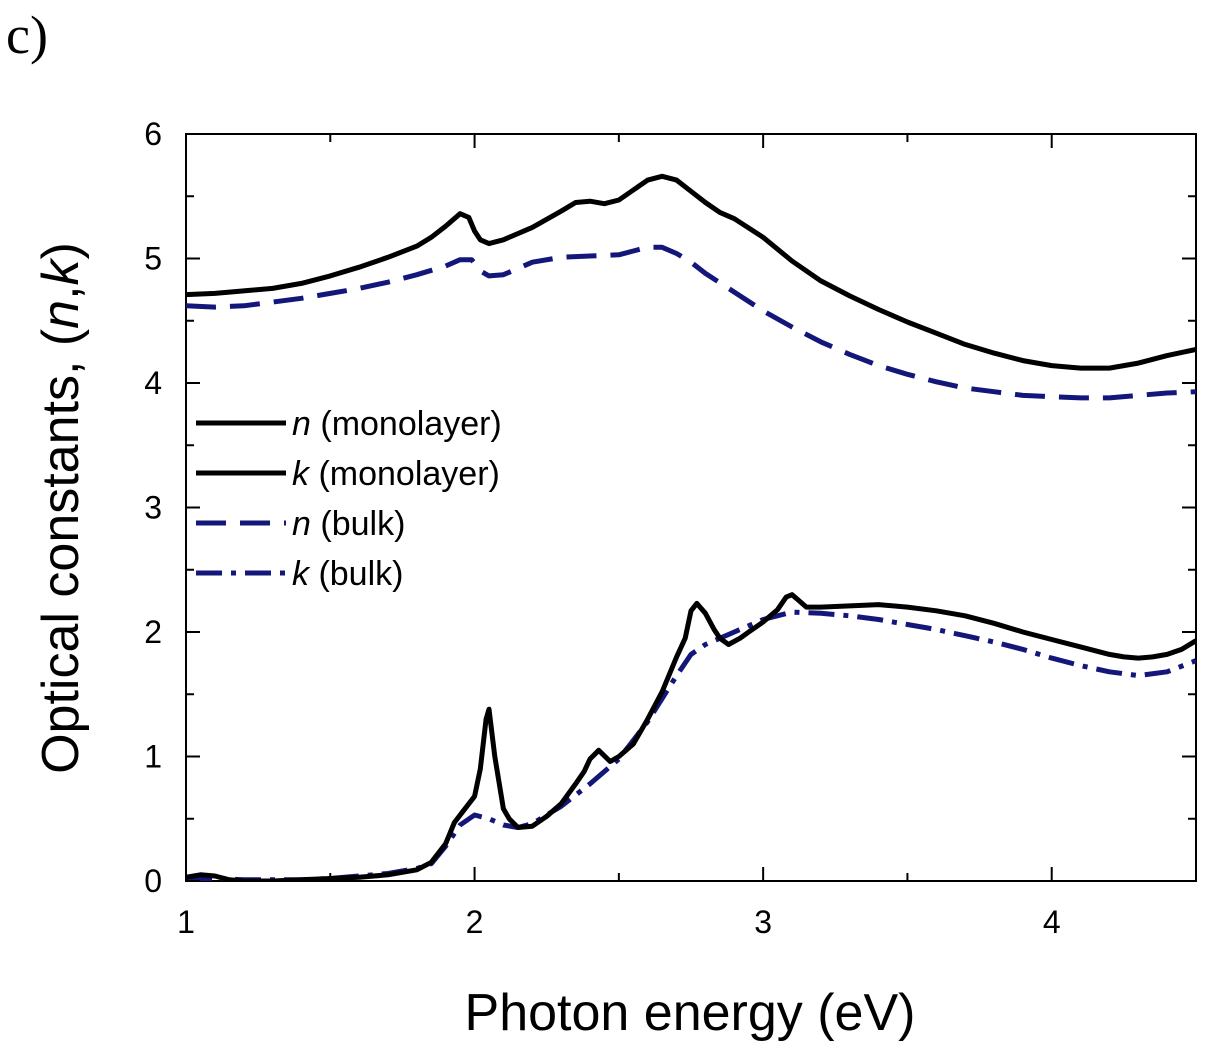 This screenshot has width=1218, height=1046. What do you see at coordinates (763, 922) in the screenshot?
I see `x-tick-label: 3` at bounding box center [763, 922].